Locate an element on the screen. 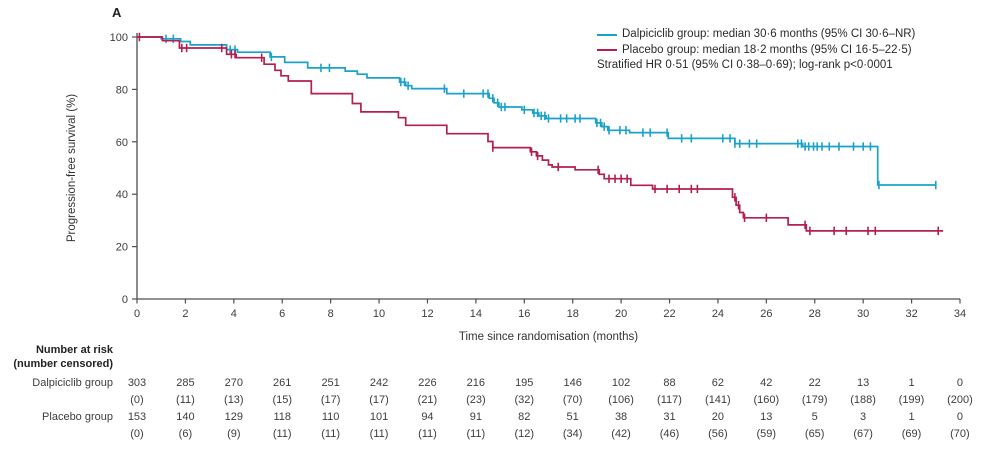 The width and height of the screenshot is (982, 457). at-risk-count-cell: 22 is located at coordinates (814, 383).